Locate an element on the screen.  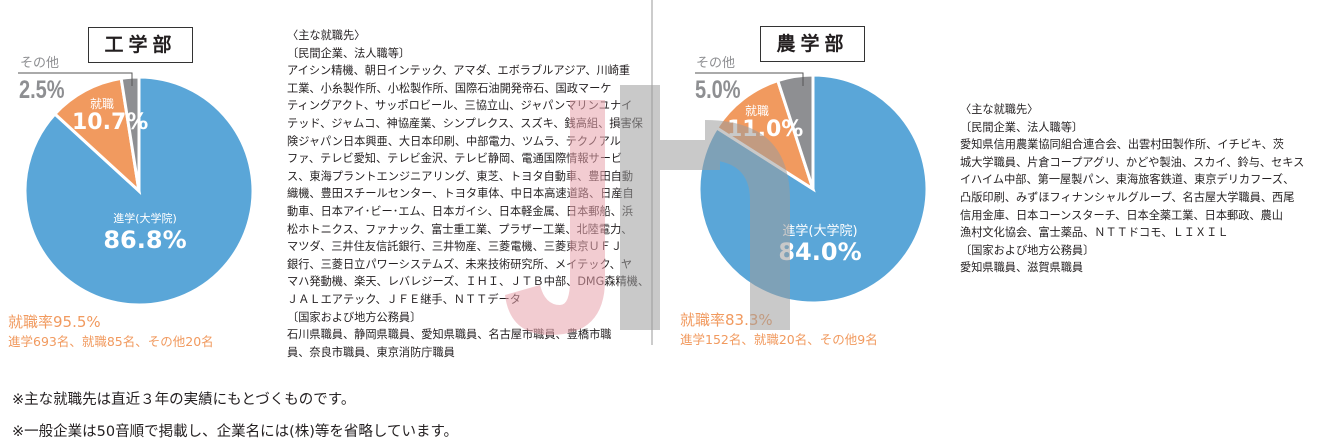
faculty-title: 工学部 is located at coordinates (140, 45).